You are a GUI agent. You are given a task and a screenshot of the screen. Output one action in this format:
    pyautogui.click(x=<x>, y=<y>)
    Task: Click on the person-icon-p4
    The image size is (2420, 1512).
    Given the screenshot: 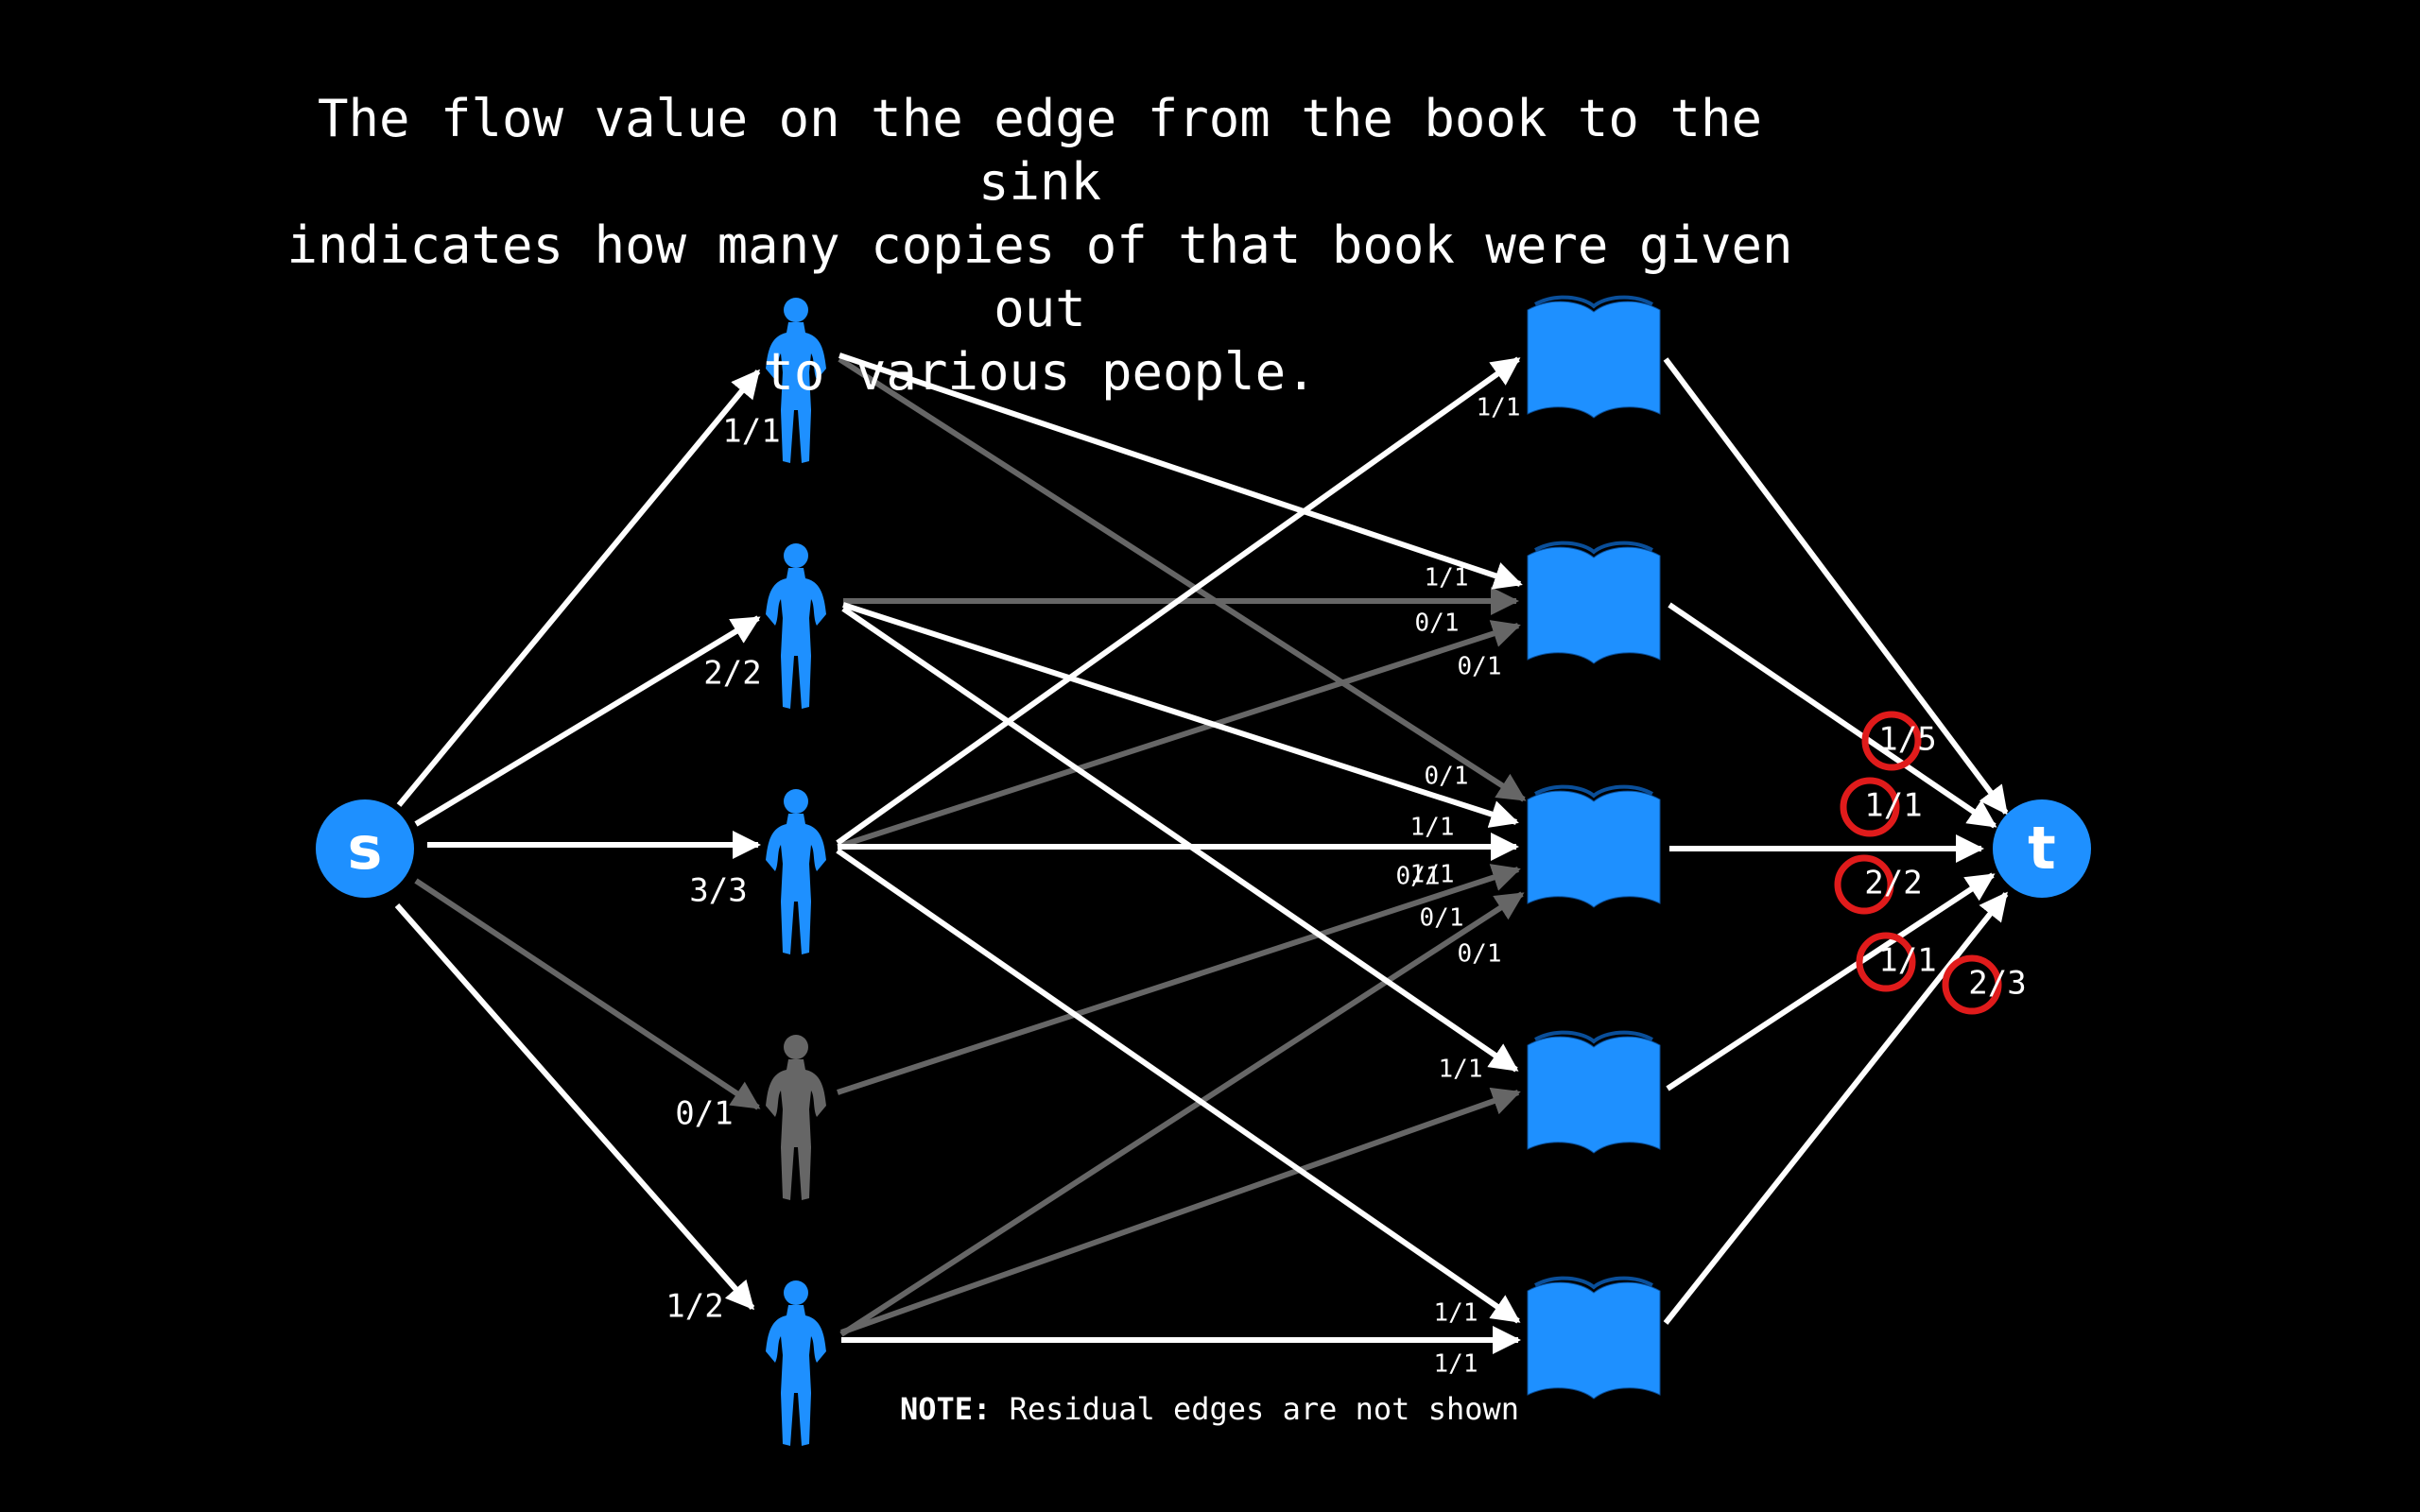 What is the action you would take?
    pyautogui.click(x=796, y=1117)
    